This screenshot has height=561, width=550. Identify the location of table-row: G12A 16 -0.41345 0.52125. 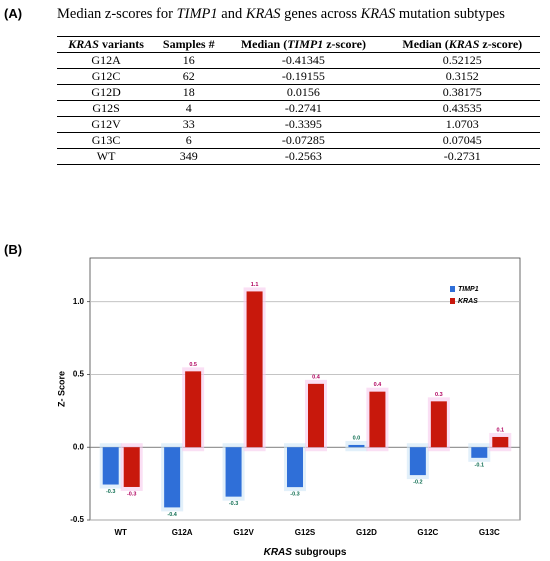
(298, 60).